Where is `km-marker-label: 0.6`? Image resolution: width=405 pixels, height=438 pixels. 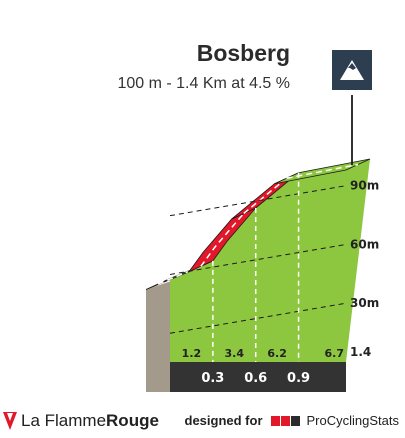 km-marker-label: 0.6 is located at coordinates (255, 378).